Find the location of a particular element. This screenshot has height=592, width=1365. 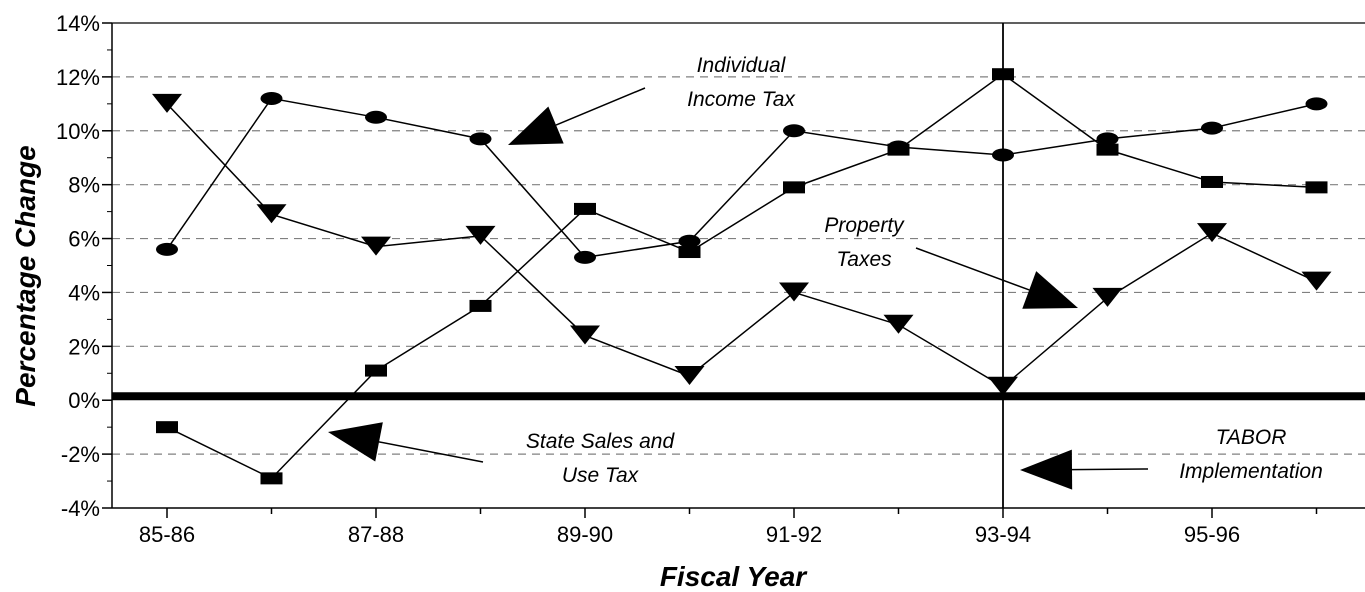

income-tax-label: Individual is located at coordinates (742, 65).